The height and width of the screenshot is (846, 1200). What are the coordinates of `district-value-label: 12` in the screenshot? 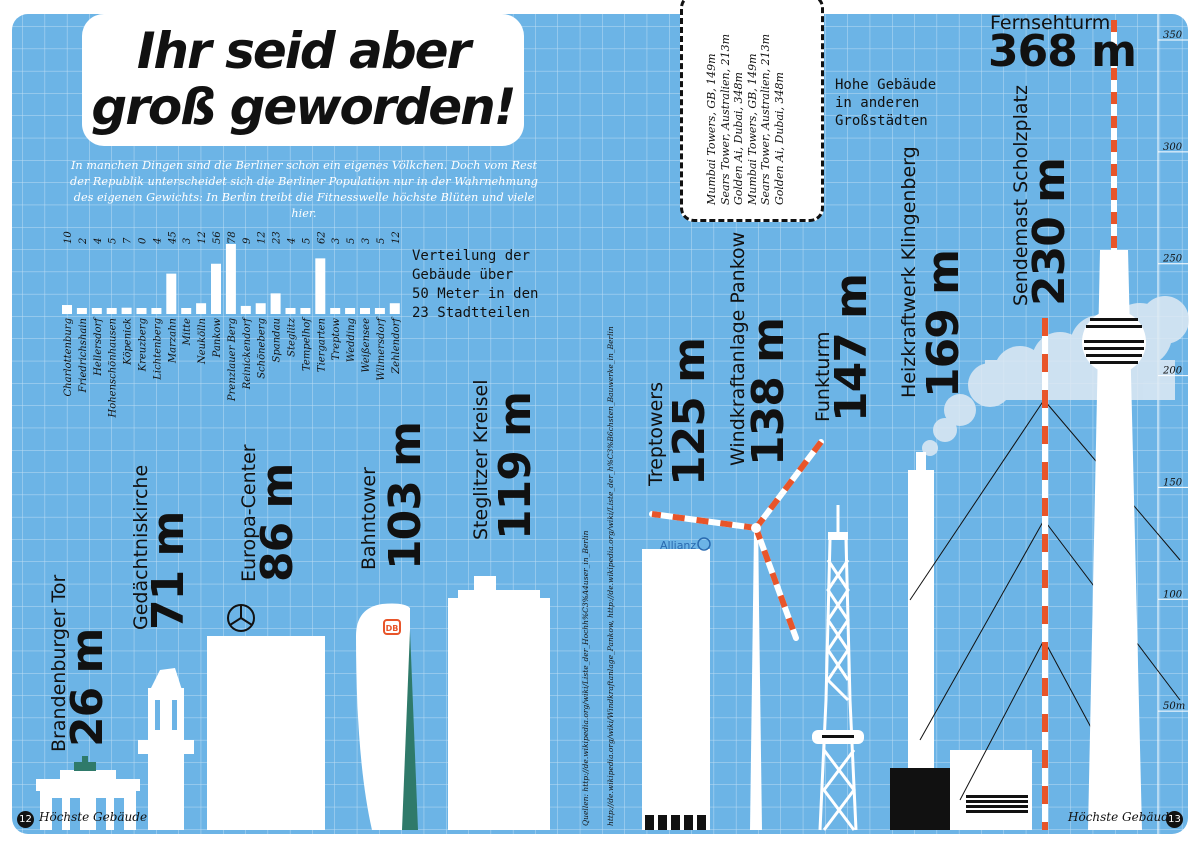 It's located at (262, 237).